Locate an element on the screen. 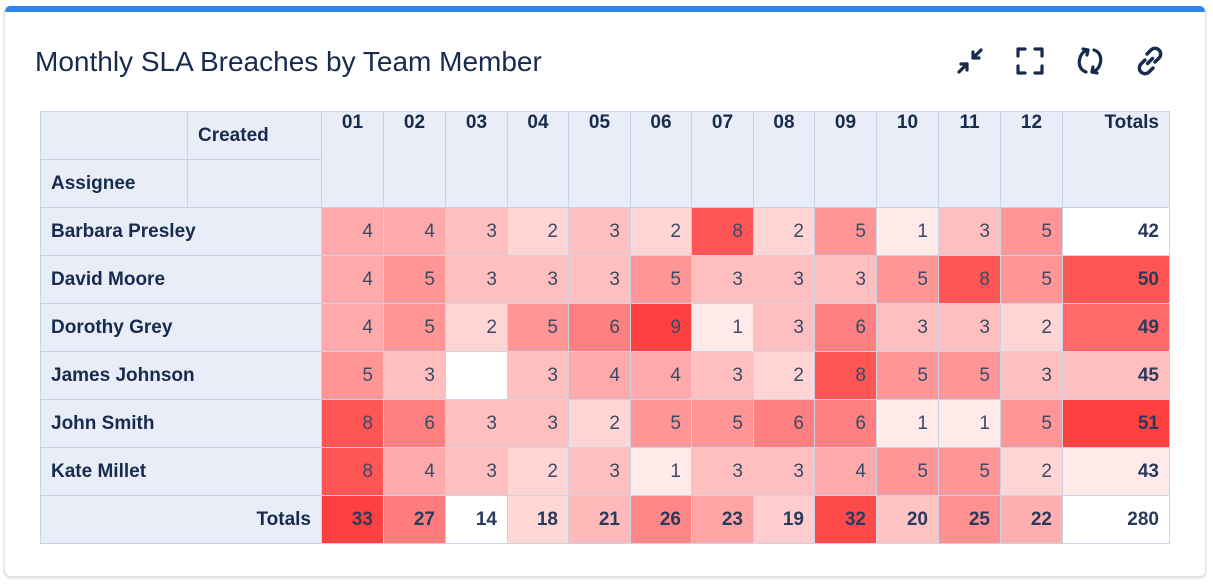 This screenshot has width=1213, height=586. column-header-month: 06 is located at coordinates (661, 159).